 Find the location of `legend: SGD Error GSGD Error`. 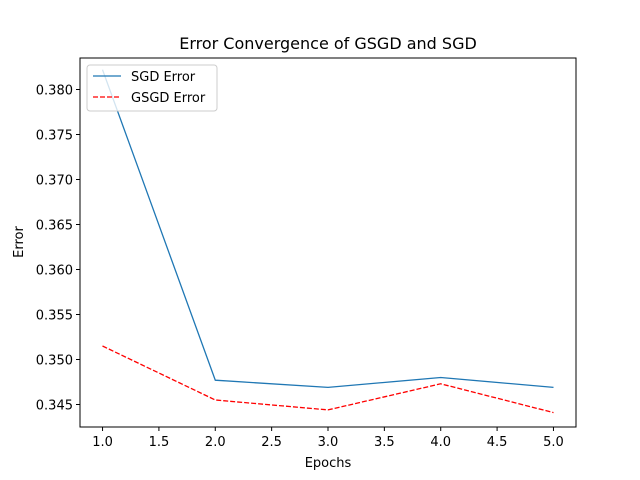

legend: SGD Error GSGD Error is located at coordinates (152, 88).